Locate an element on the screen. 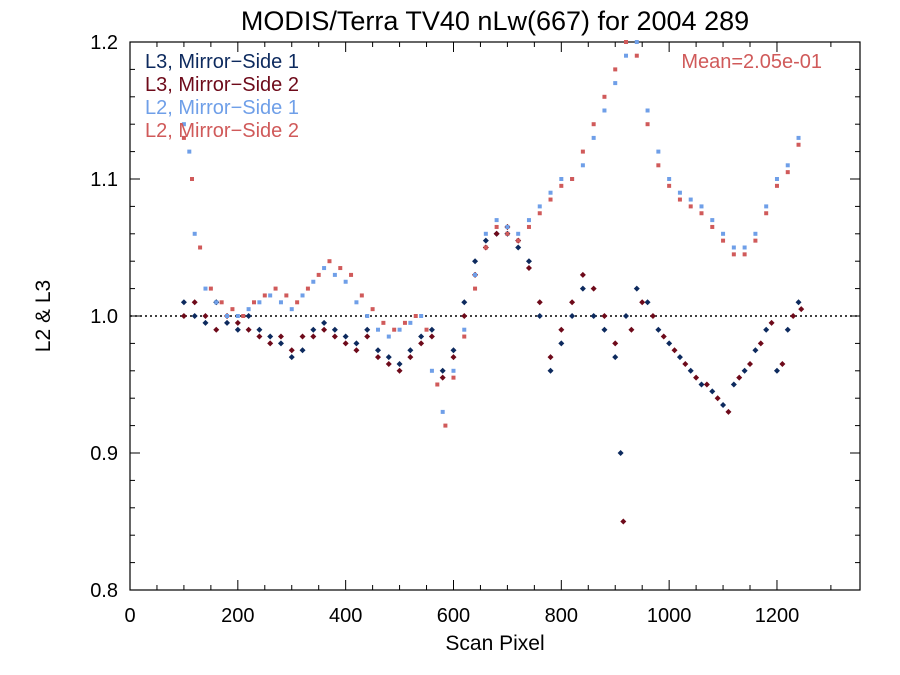  y-tick-label: 1.0 is located at coordinates (104, 317).